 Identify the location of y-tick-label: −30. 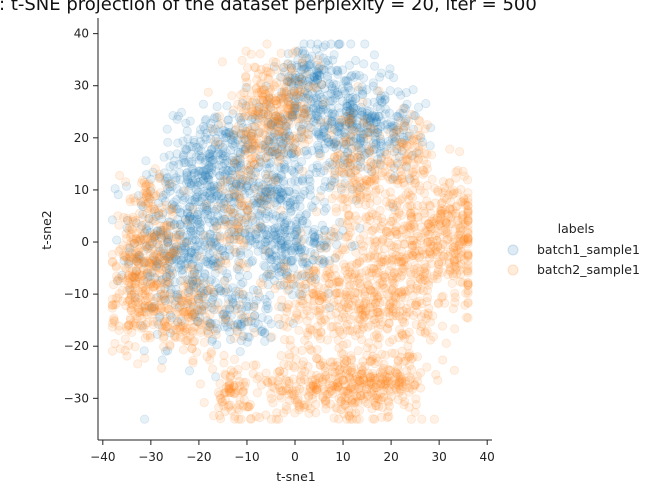
(76, 398).